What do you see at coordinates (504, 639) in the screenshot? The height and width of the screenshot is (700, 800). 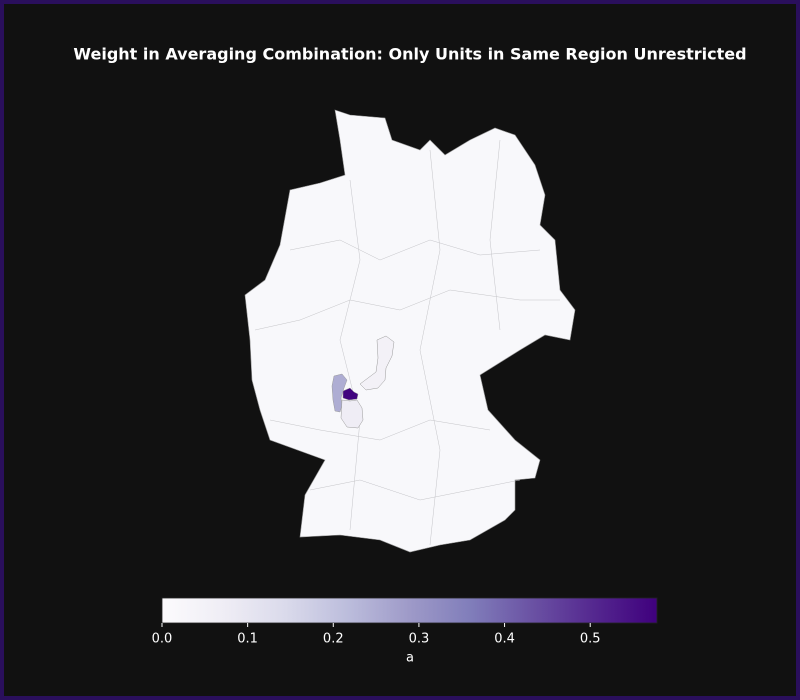 I see `colorbar-tick-label: 0.4` at bounding box center [504, 639].